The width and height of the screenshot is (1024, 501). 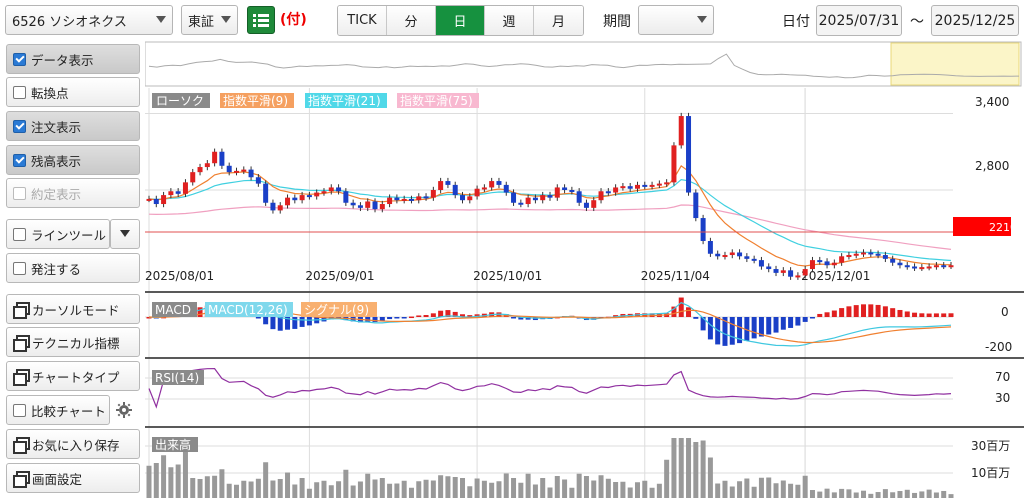 What do you see at coordinates (125, 234) in the screenshot?
I see `line-tool-dropdown` at bounding box center [125, 234].